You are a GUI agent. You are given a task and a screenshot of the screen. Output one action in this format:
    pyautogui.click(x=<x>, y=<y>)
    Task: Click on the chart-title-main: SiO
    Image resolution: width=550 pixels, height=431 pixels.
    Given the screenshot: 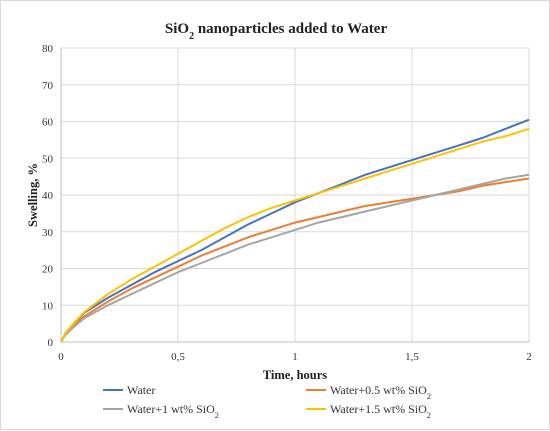 What is the action you would take?
    pyautogui.click(x=177, y=29)
    